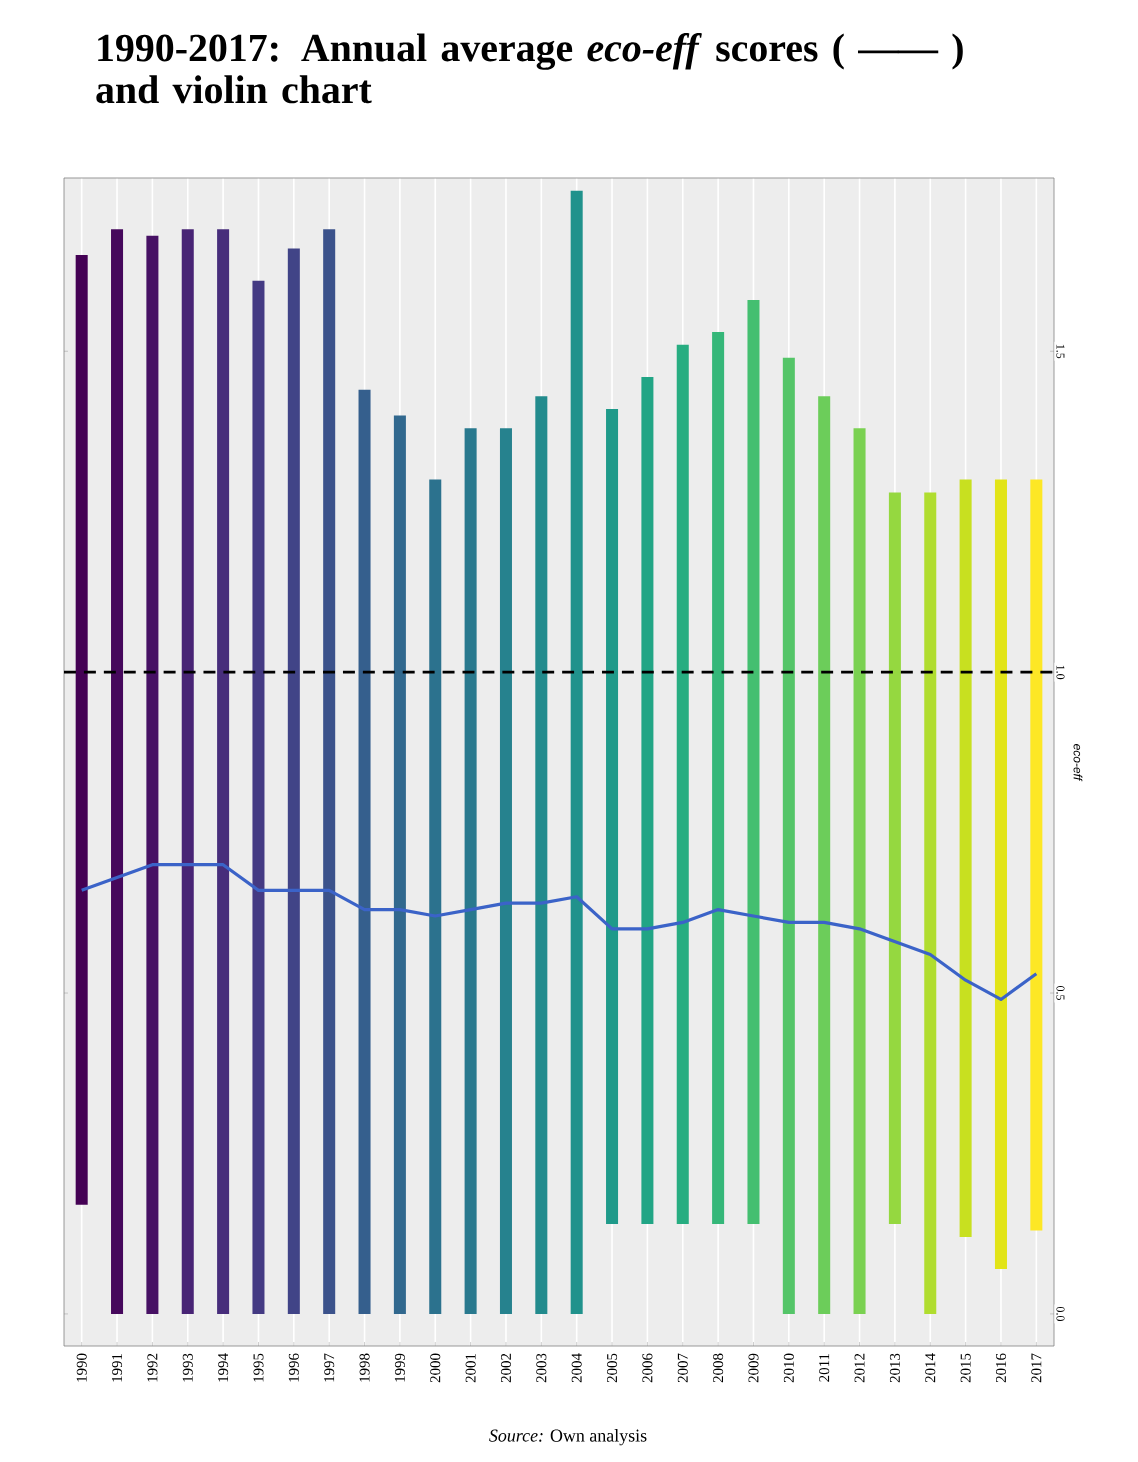 Image resolution: width=1138 pixels, height=1462 pixels. What do you see at coordinates (568, 1437) in the screenshot?
I see `text: Source: Own analysis` at bounding box center [568, 1437].